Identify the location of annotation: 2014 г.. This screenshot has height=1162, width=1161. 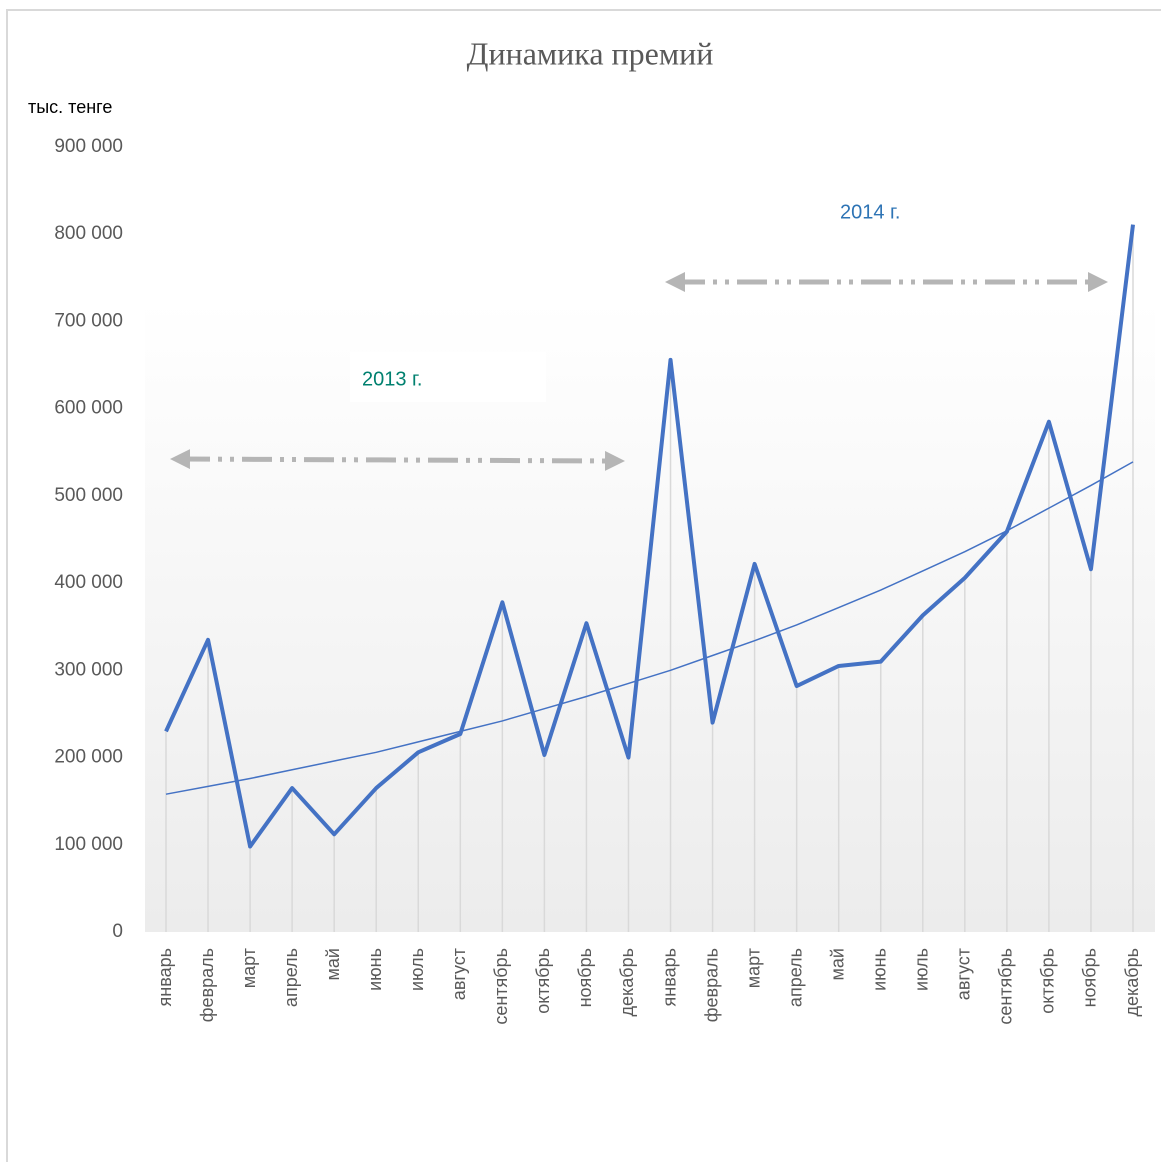
(870, 212).